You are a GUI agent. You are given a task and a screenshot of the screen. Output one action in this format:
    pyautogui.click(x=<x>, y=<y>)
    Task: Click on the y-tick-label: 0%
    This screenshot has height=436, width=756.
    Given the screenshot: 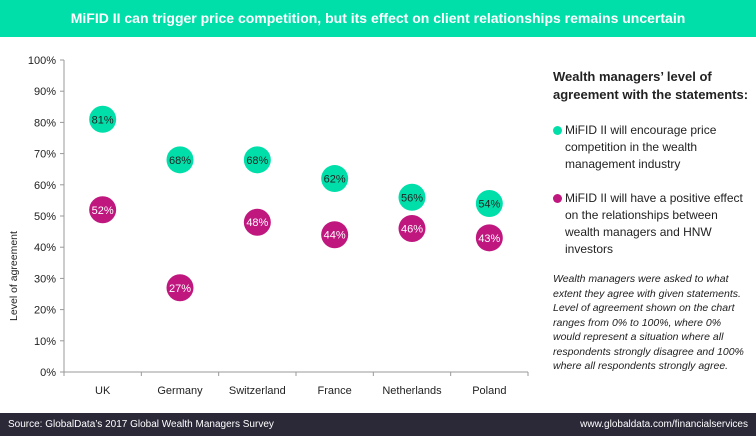 What is the action you would take?
    pyautogui.click(x=48, y=373)
    